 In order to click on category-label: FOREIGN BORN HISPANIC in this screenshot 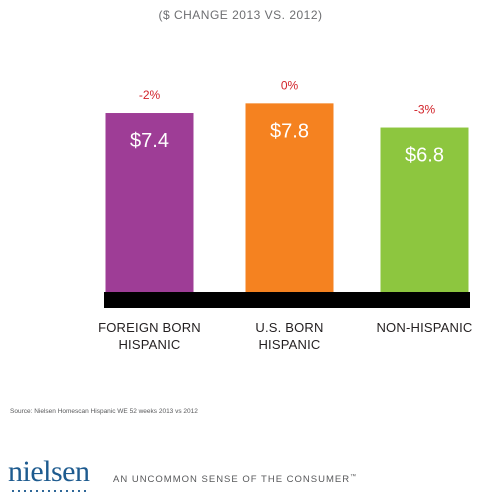, I will do `click(150, 336)`.